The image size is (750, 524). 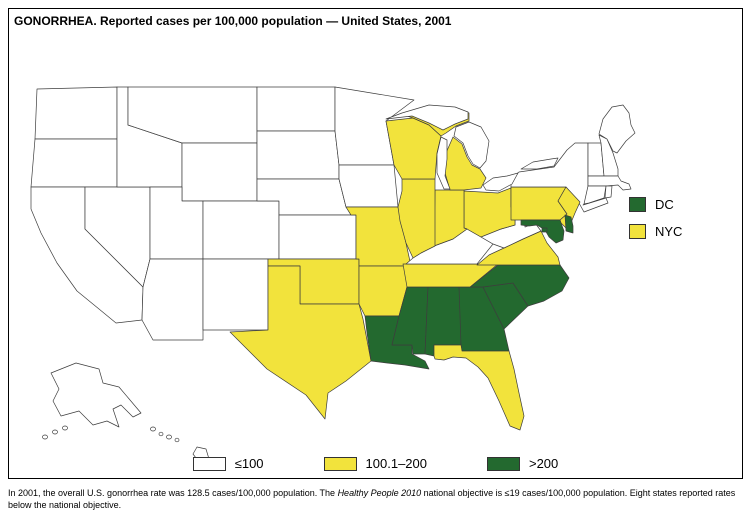 I want to click on state-WA, so click(x=76, y=113).